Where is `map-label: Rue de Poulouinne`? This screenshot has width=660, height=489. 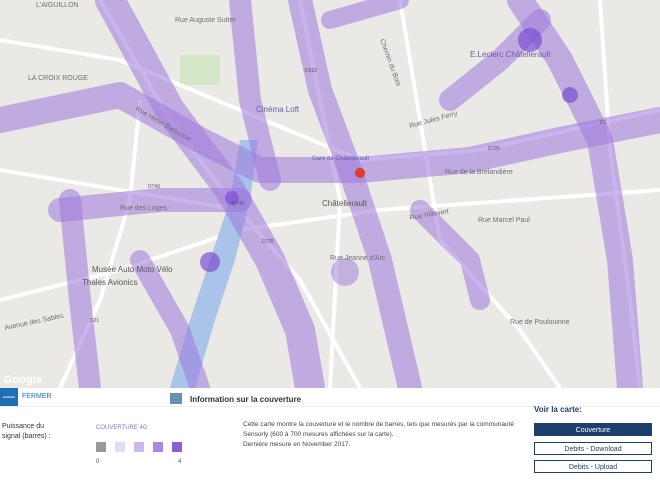 map-label: Rue de Poulouinne is located at coordinates (540, 322).